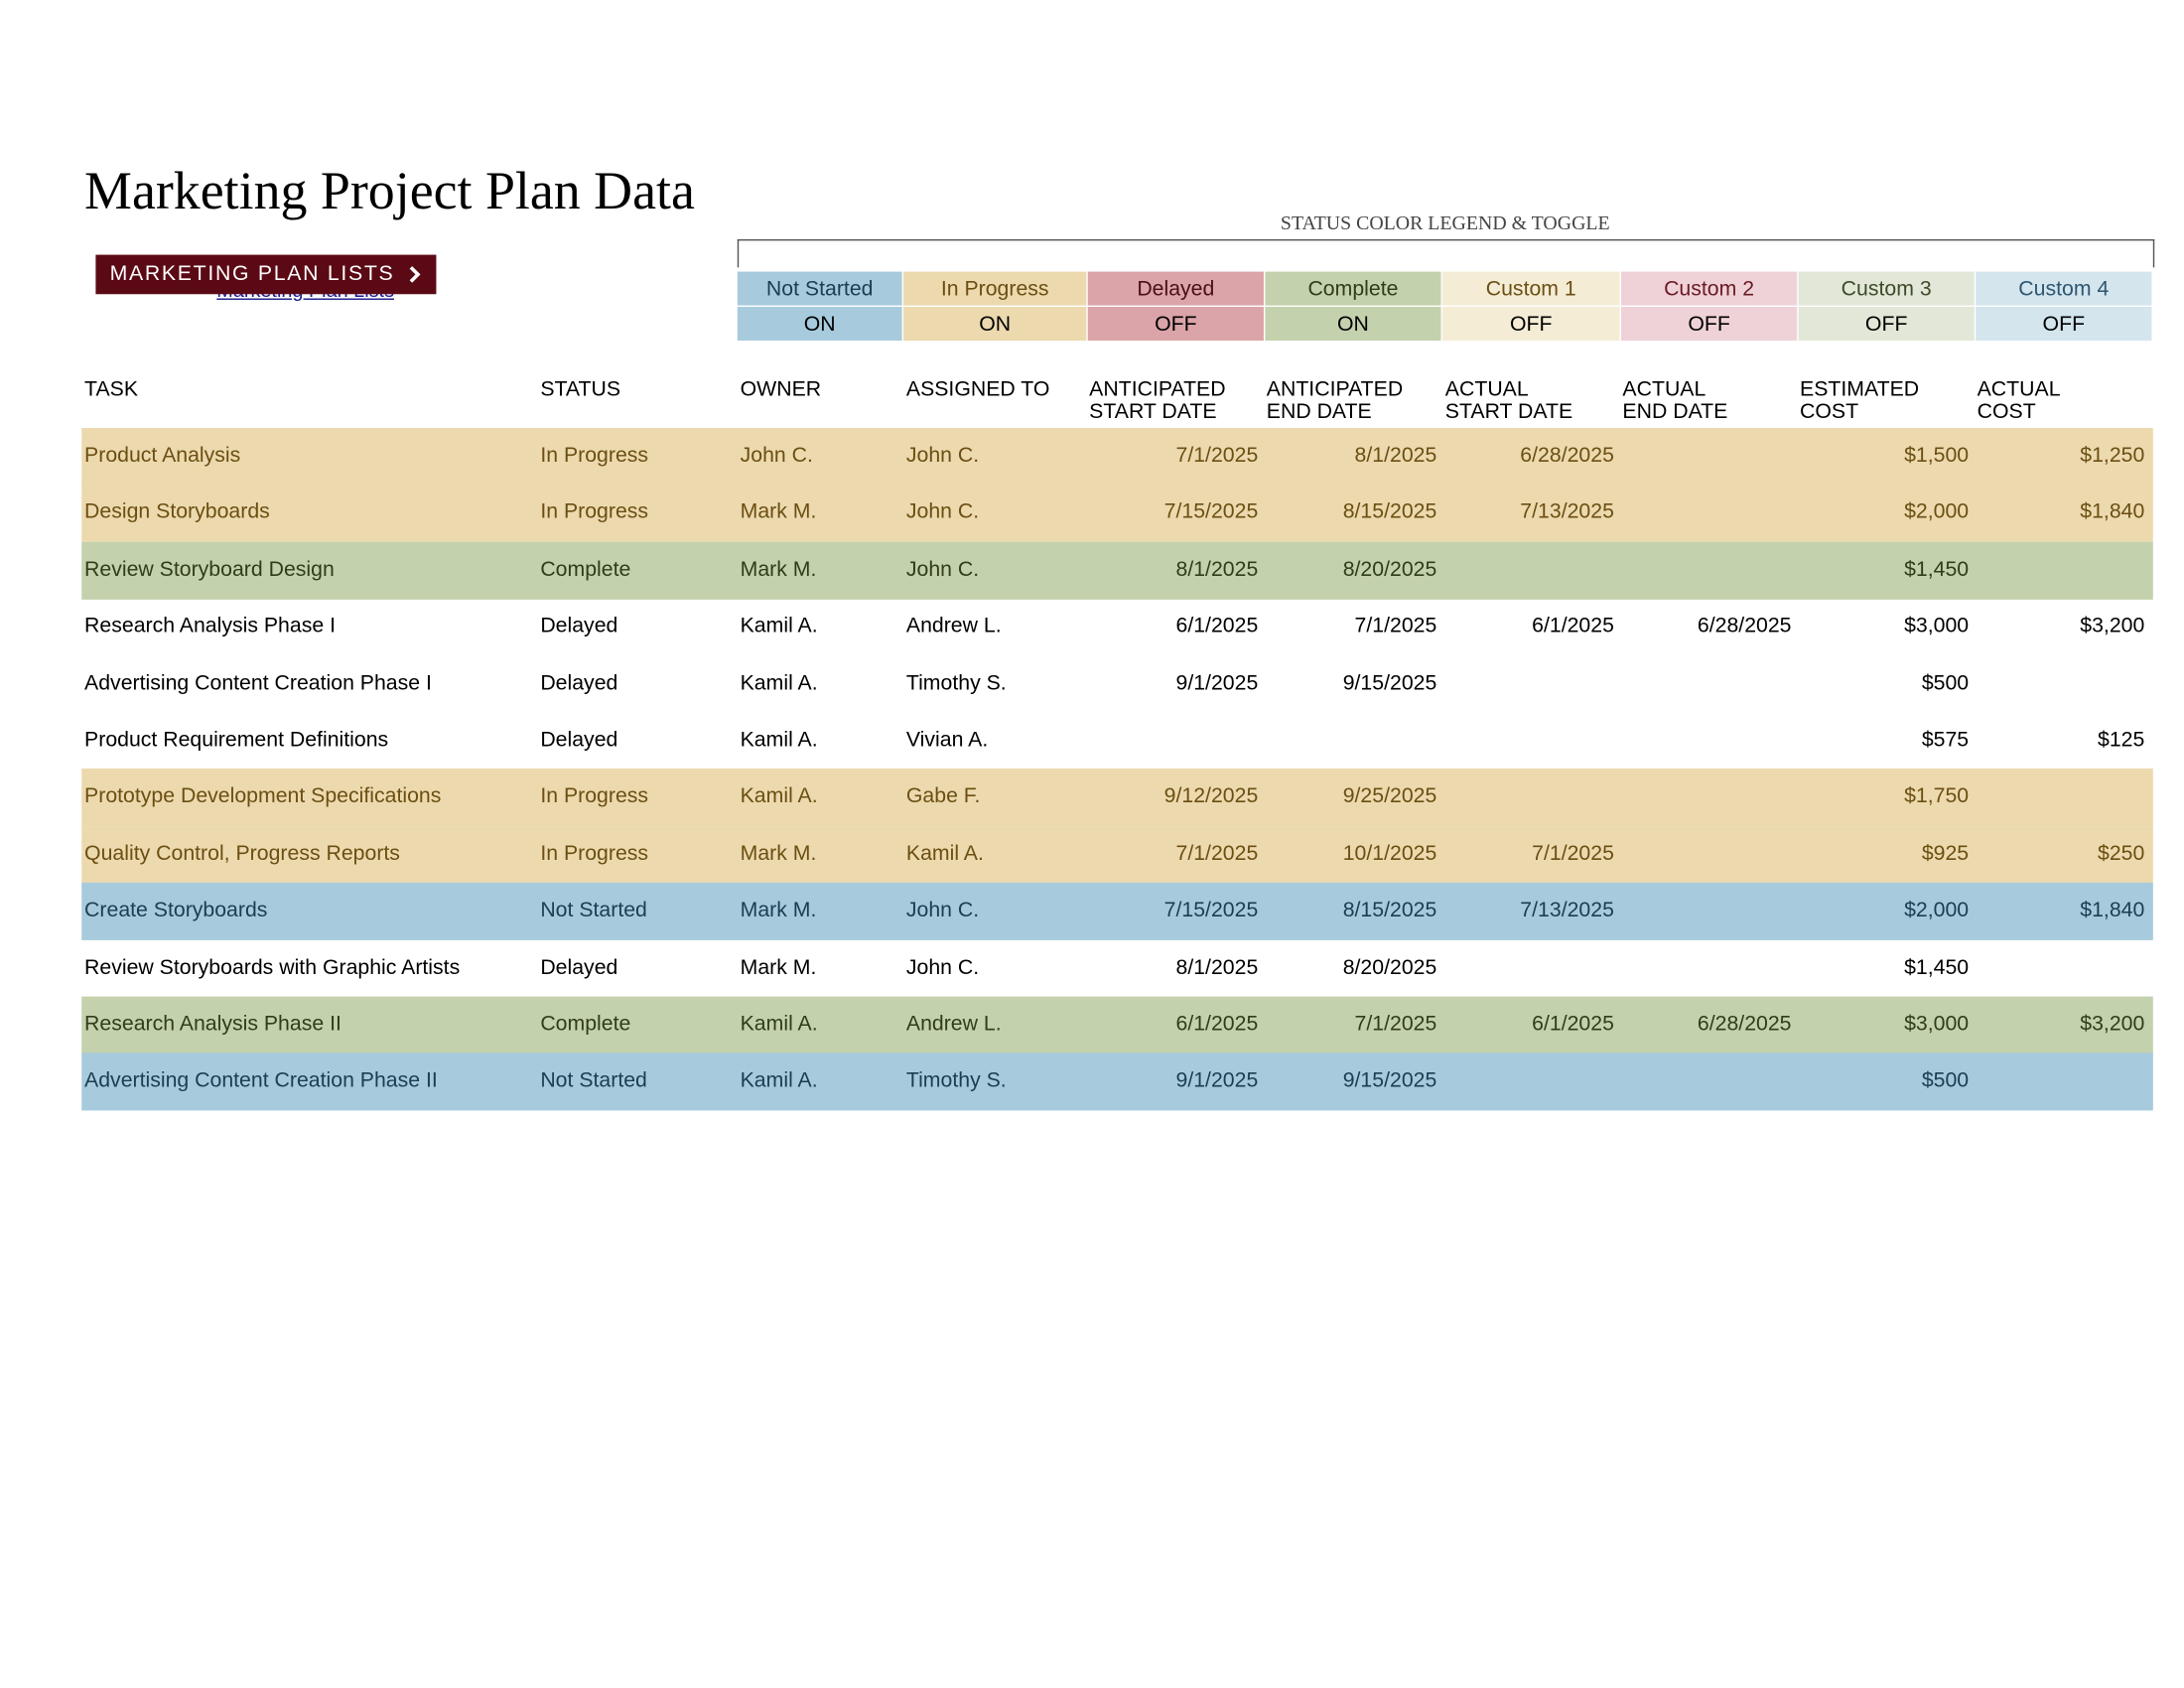  I want to click on column-header: ASSIGNED TO, so click(977, 388).